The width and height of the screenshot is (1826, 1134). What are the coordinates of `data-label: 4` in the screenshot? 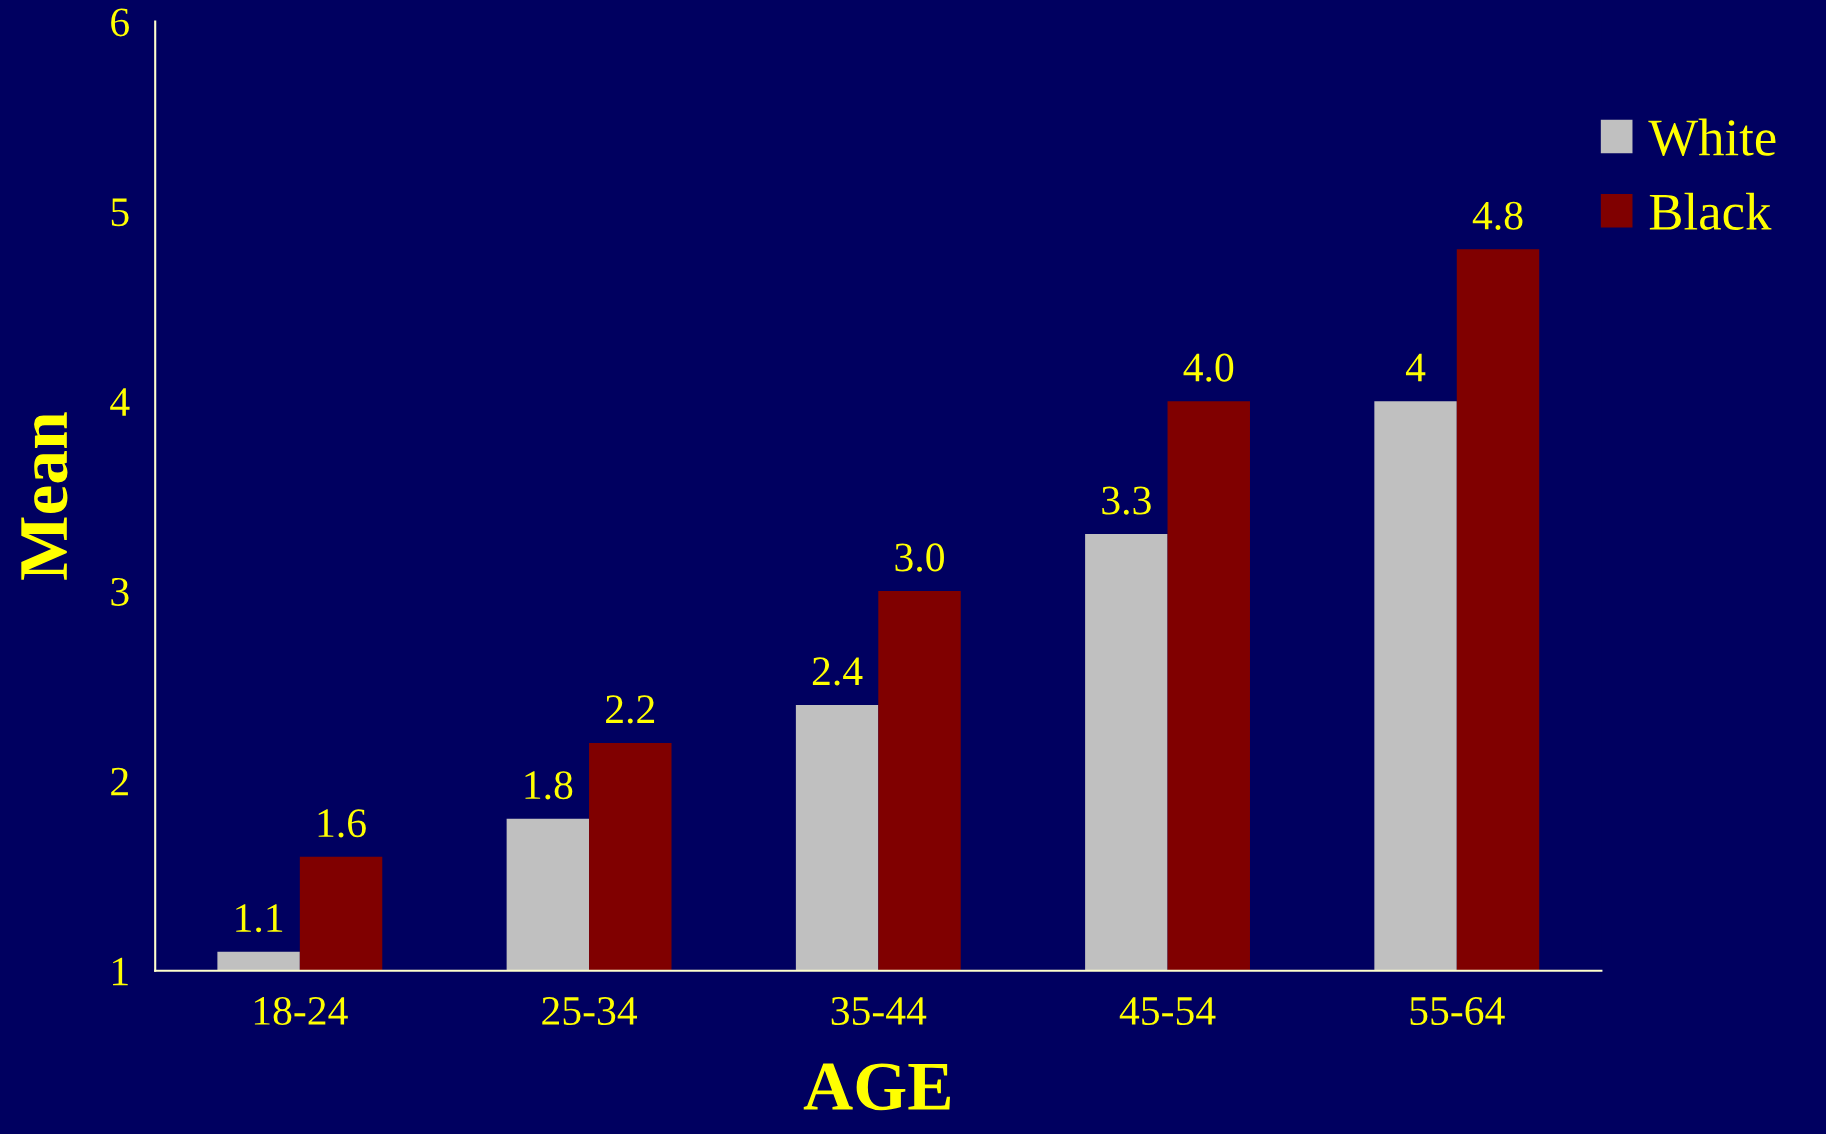 It's located at (1415, 367).